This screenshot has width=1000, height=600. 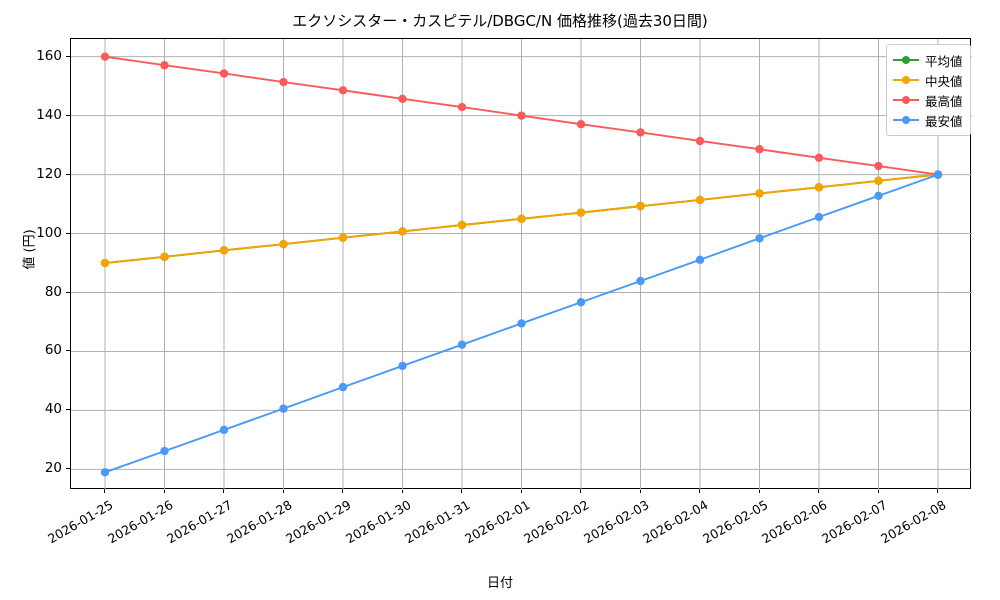 What do you see at coordinates (49, 173) in the screenshot?
I see `y-tick-label: 120` at bounding box center [49, 173].